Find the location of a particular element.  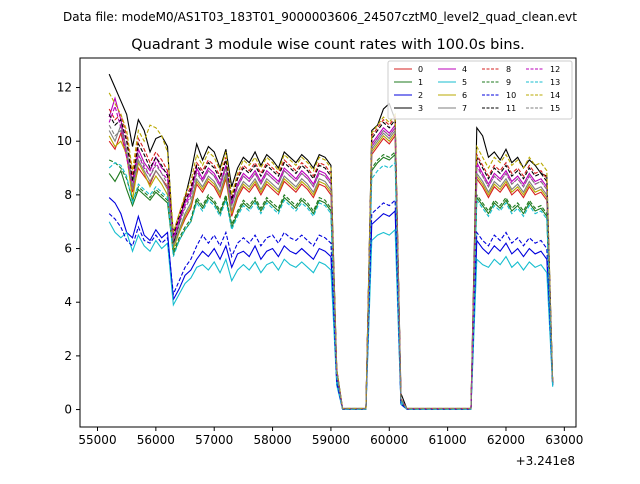

legend-label-13: 13 is located at coordinates (555, 82).